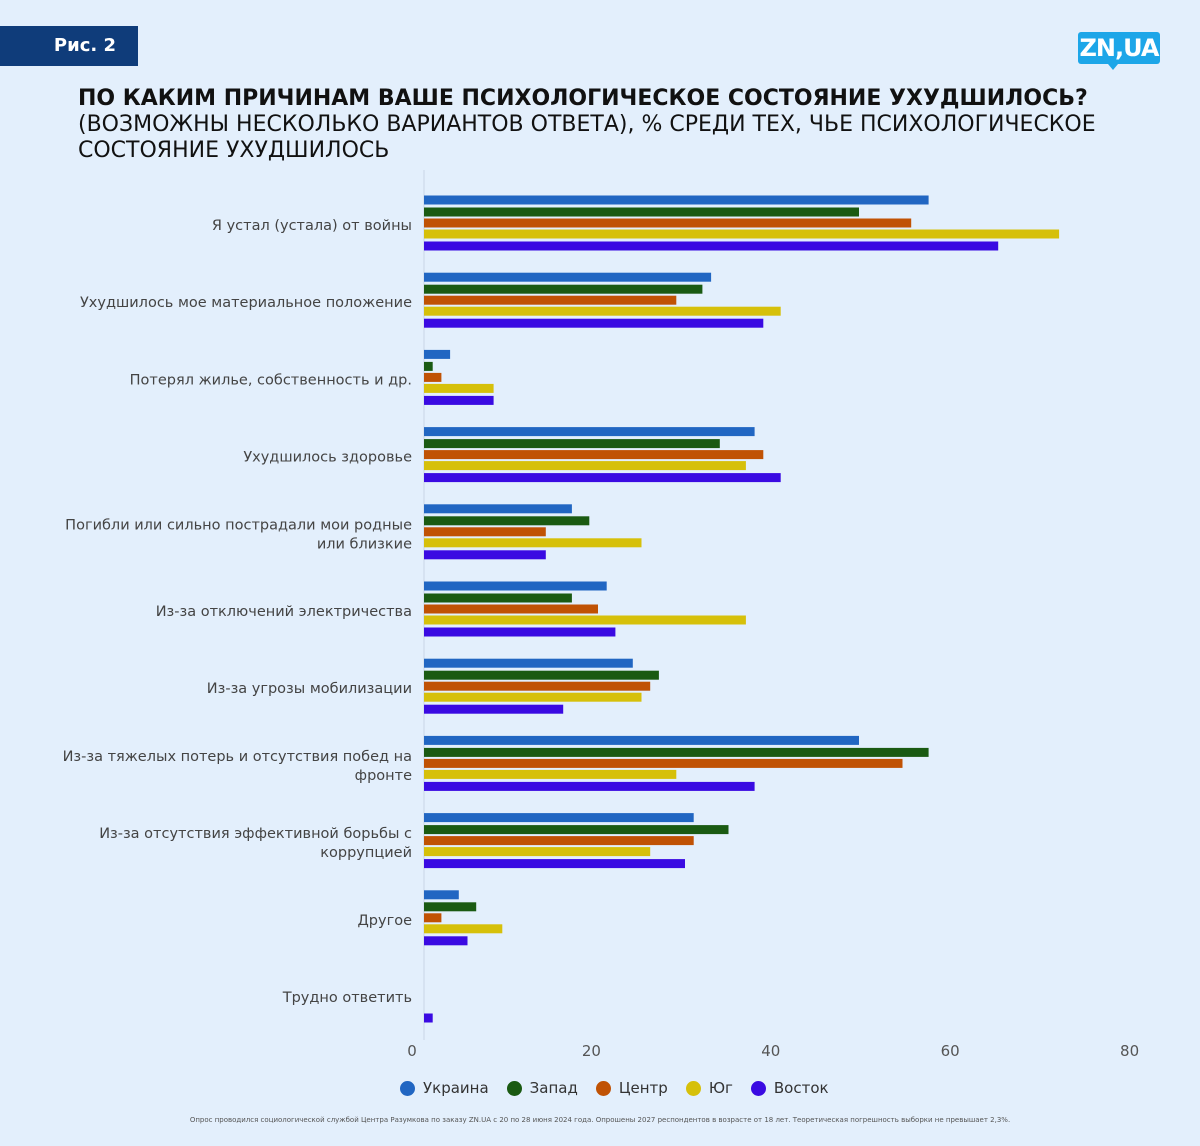 The height and width of the screenshot is (1146, 1200). I want to click on zn-ua-logo: ZN,UA, so click(1119, 51).